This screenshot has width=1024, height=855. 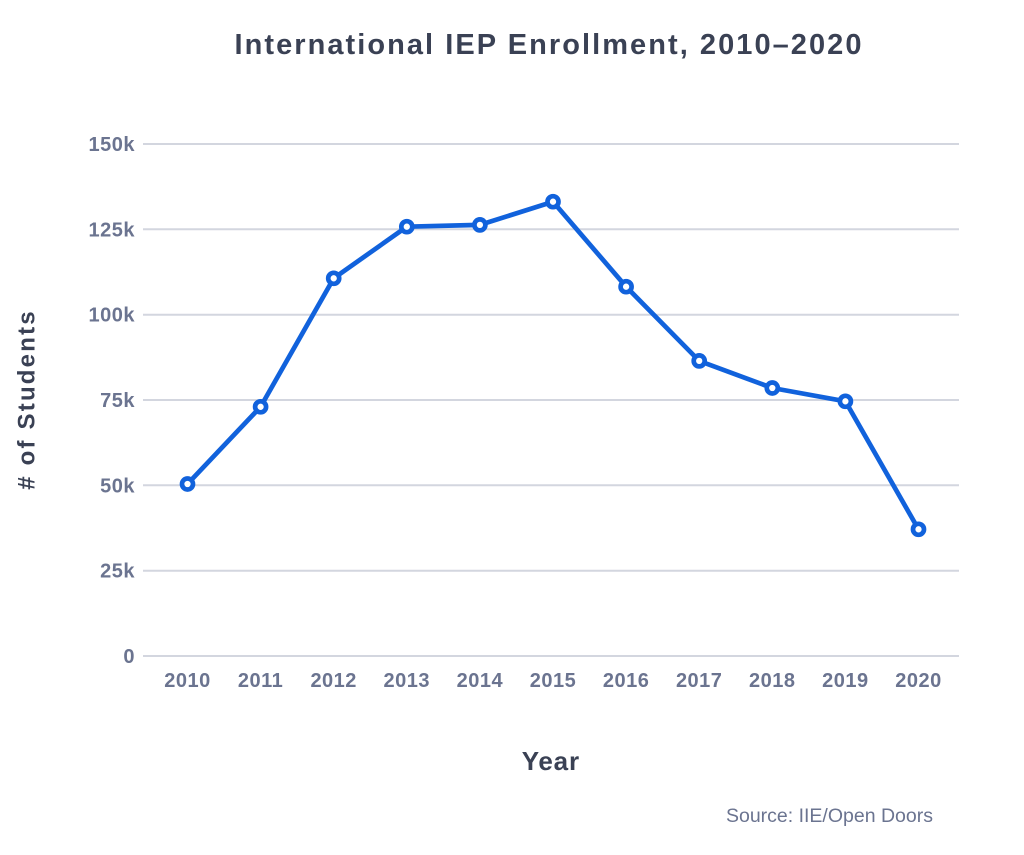 What do you see at coordinates (626, 681) in the screenshot?
I see `svg-text: 2016` at bounding box center [626, 681].